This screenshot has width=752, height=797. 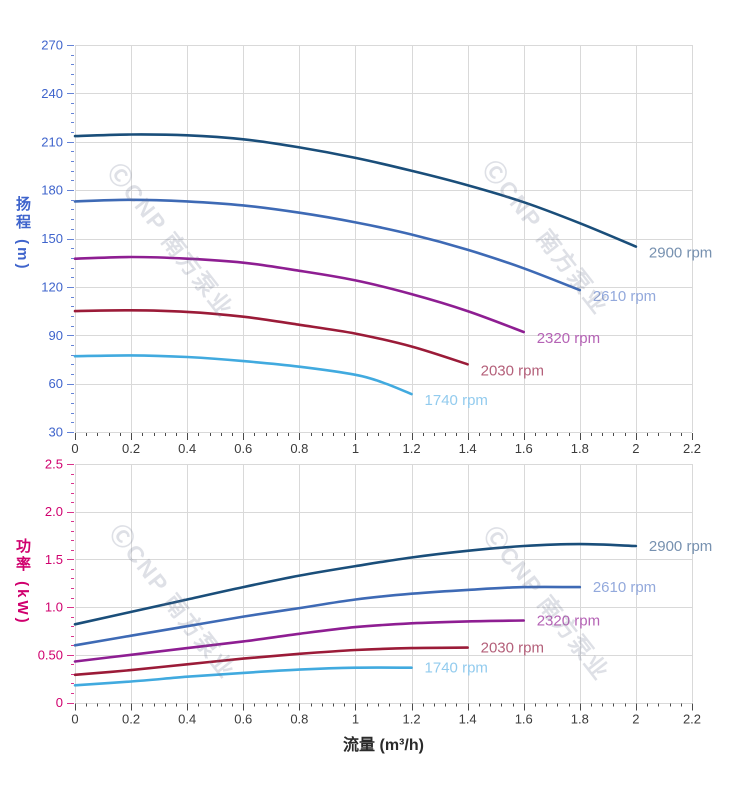 I want to click on head-curve-2320-rpm, so click(x=299, y=294).